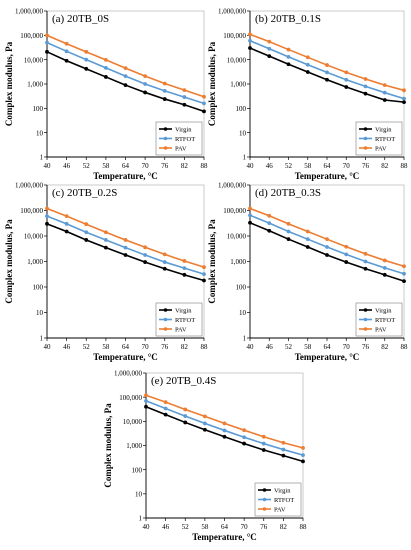  What do you see at coordinates (264, 509) in the screenshot?
I see `legend-marker-pav` at bounding box center [264, 509].